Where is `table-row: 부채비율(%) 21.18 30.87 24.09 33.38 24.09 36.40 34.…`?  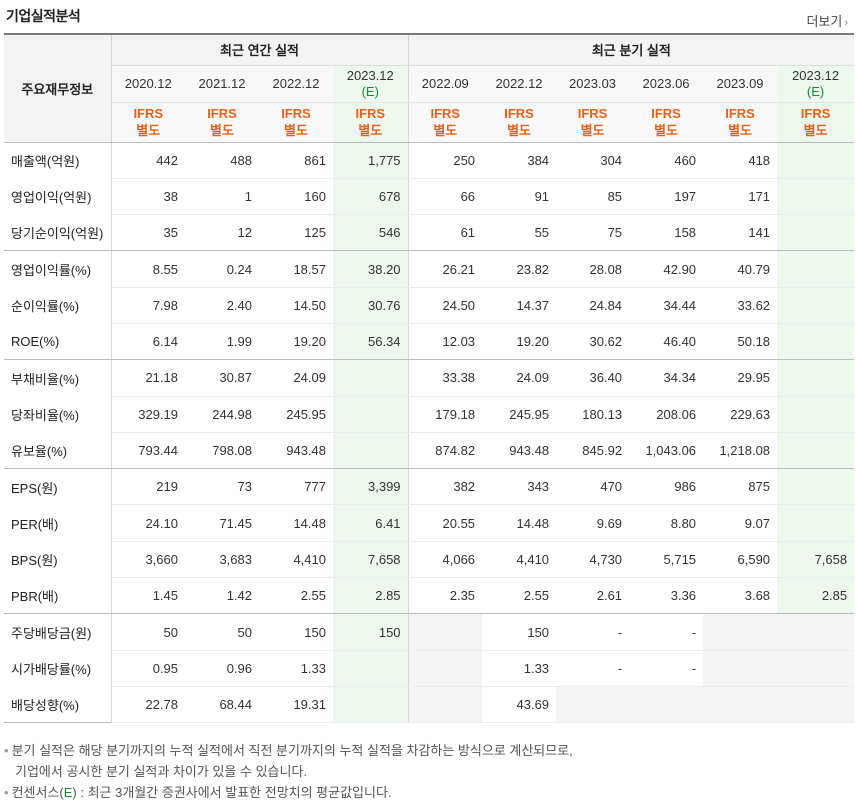
table-row: 부채비율(%) 21.18 30.87 24.09 33.38 24.09 36.40 34.… is located at coordinates (429, 378).